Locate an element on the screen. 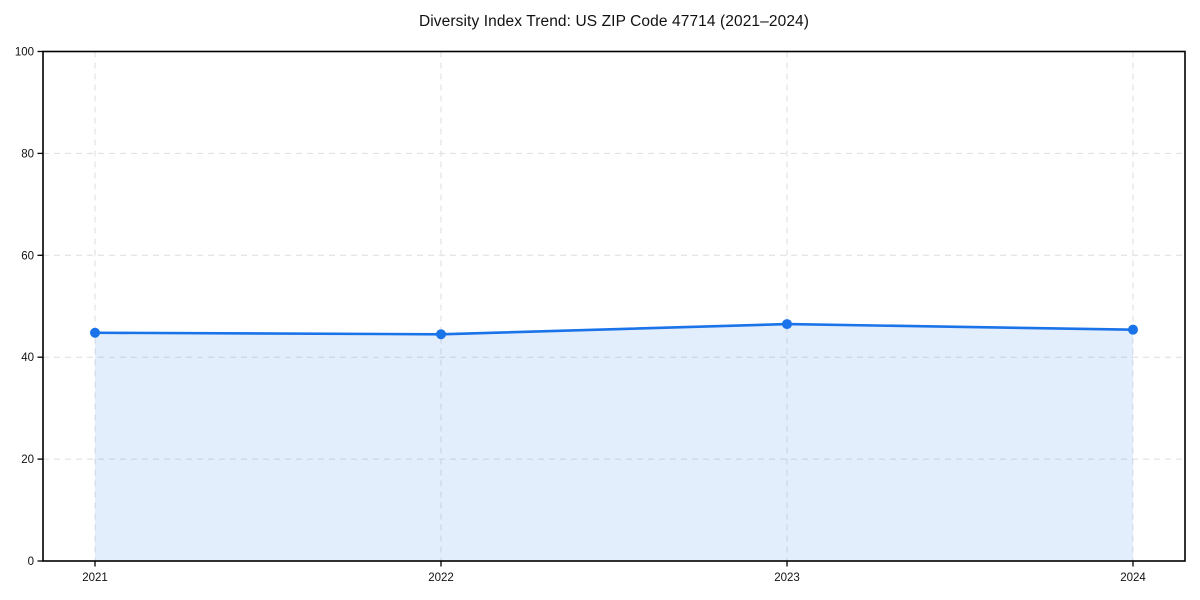 This screenshot has width=1200, height=600. trend-line is located at coordinates (614, 329).